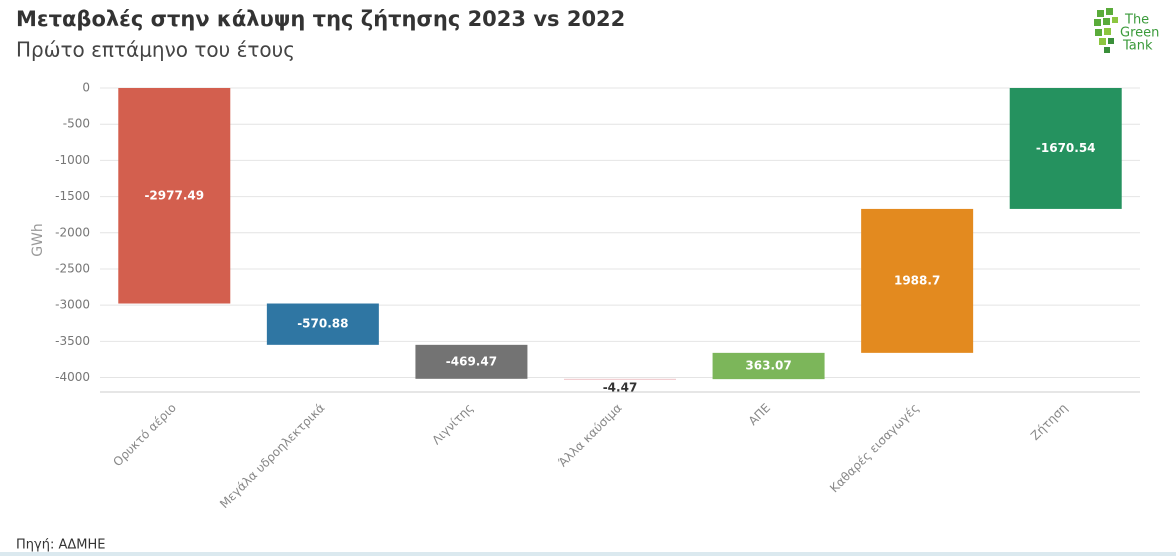 This screenshot has height=560, width=1176. Describe the element at coordinates (72, 160) in the screenshot. I see `y-tick-label: -1000` at that location.